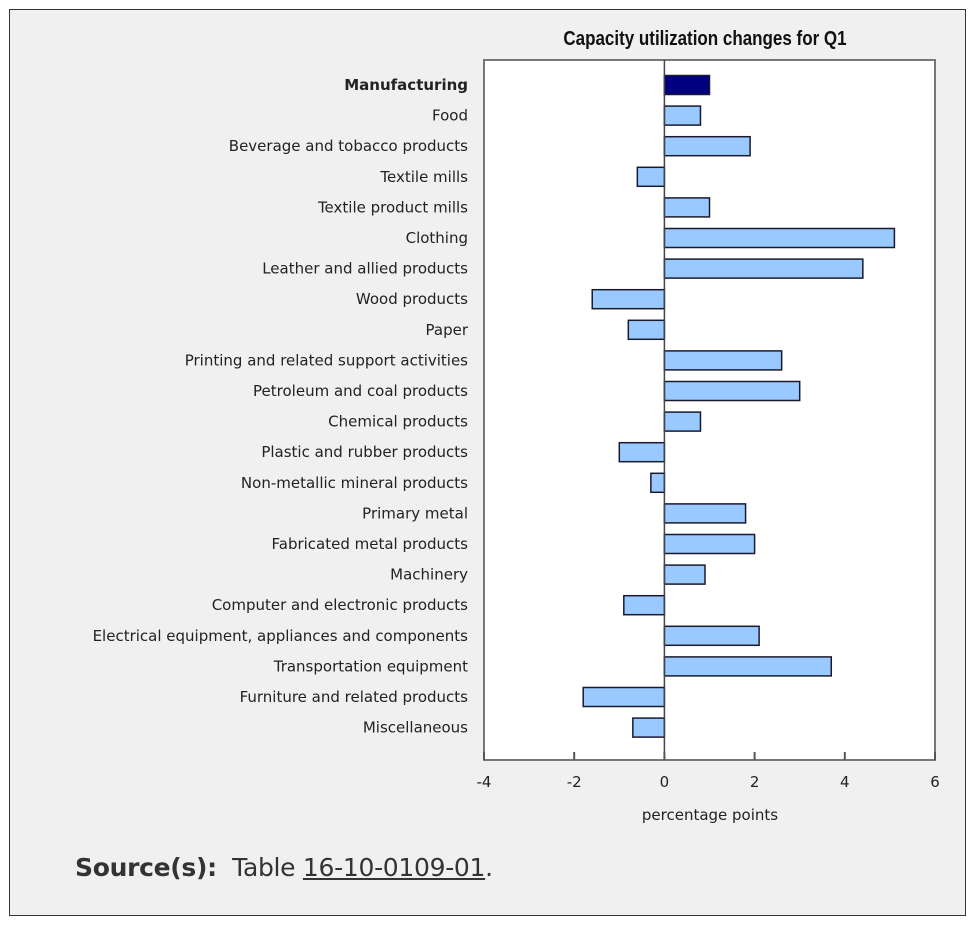  I want to click on chart-title: Capacity utilization changes for Q1, so click(704, 38).